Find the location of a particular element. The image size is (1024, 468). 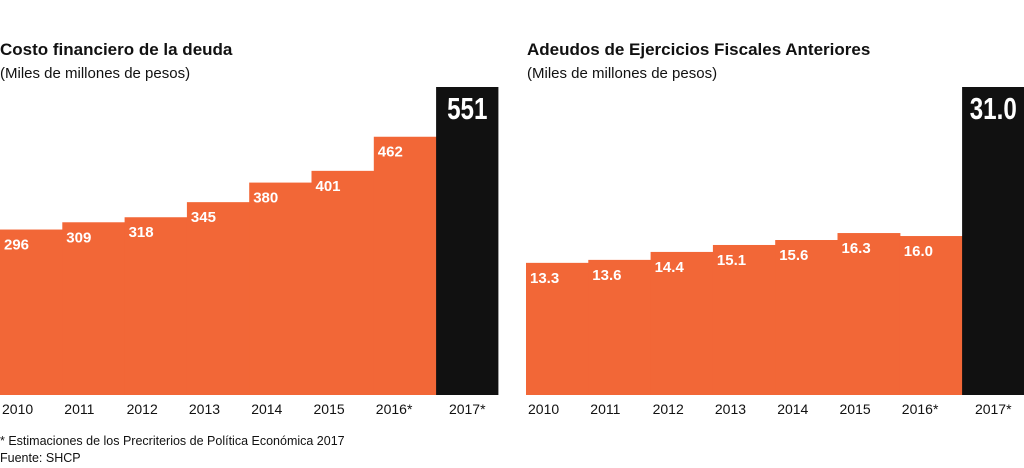

data-label: 15.1 is located at coordinates (731, 260).